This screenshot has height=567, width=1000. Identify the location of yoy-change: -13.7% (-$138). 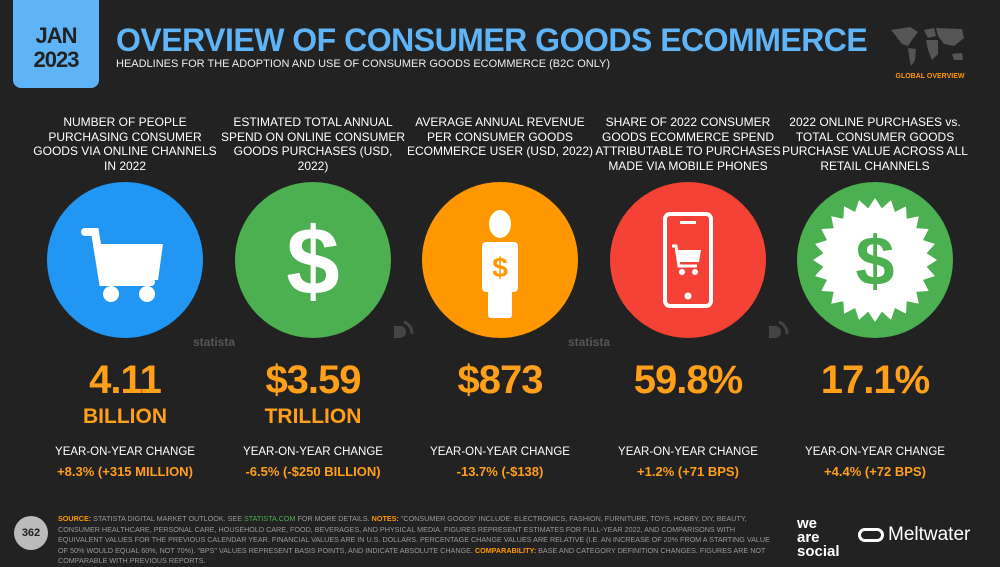
(500, 471).